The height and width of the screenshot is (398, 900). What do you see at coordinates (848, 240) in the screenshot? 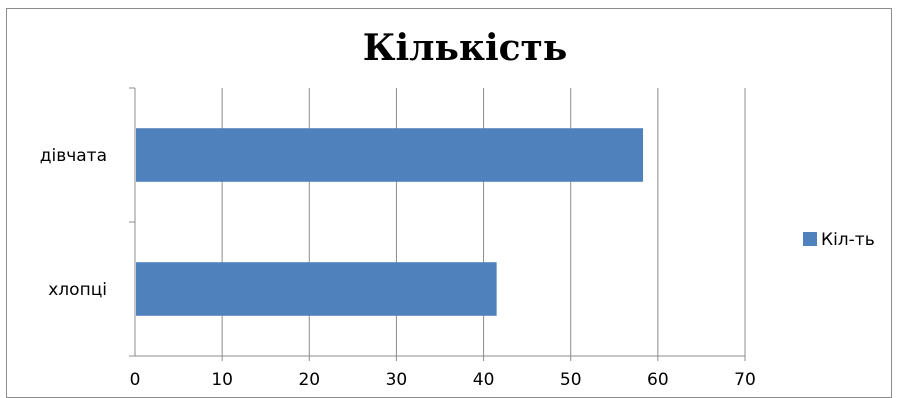
I see `legend-label: Кіл-ть` at bounding box center [848, 240].